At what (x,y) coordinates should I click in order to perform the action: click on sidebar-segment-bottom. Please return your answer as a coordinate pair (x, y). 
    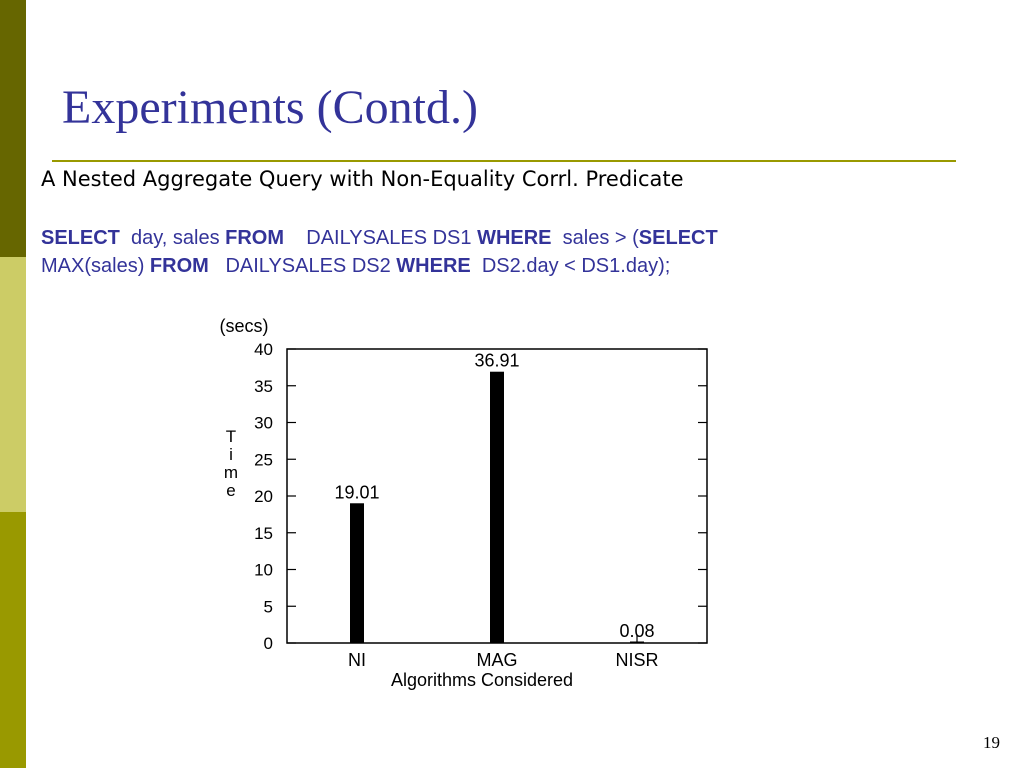
    Looking at the image, I should click on (13, 640).